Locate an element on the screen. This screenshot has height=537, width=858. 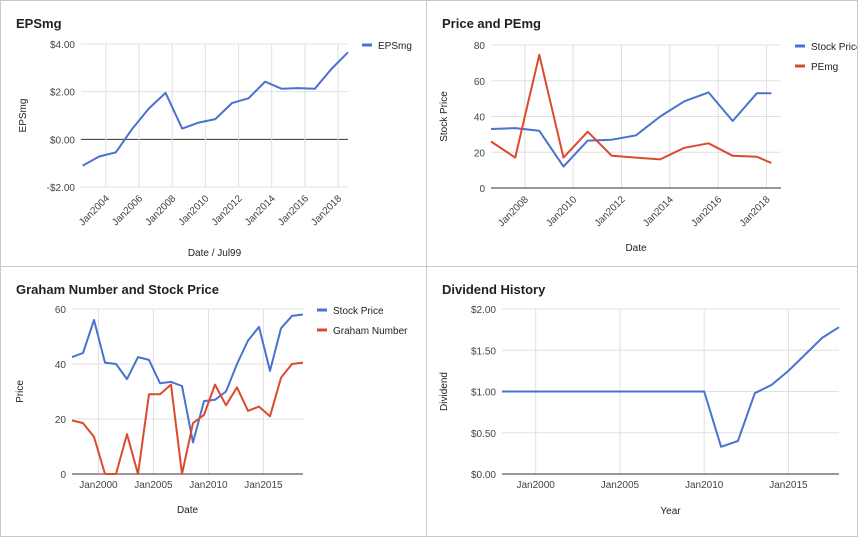
y-axis-title: EPSmg is located at coordinates (23, 116).